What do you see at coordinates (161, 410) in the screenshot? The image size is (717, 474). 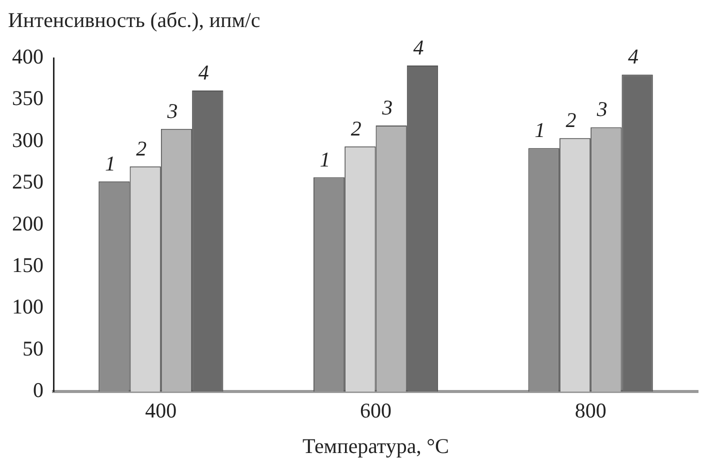 I see `x-tick-label: 400` at bounding box center [161, 410].